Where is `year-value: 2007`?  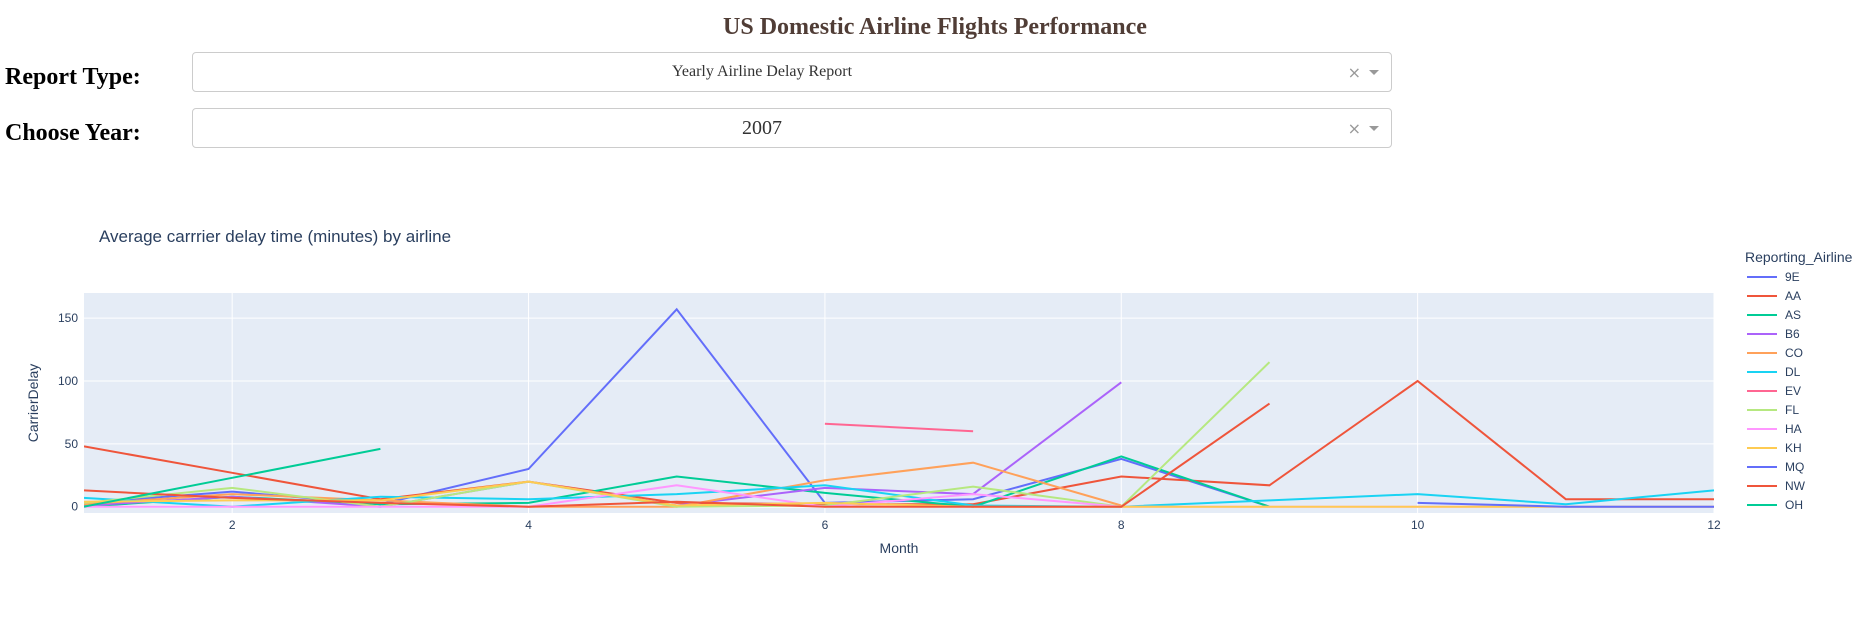
year-value: 2007 is located at coordinates (762, 127).